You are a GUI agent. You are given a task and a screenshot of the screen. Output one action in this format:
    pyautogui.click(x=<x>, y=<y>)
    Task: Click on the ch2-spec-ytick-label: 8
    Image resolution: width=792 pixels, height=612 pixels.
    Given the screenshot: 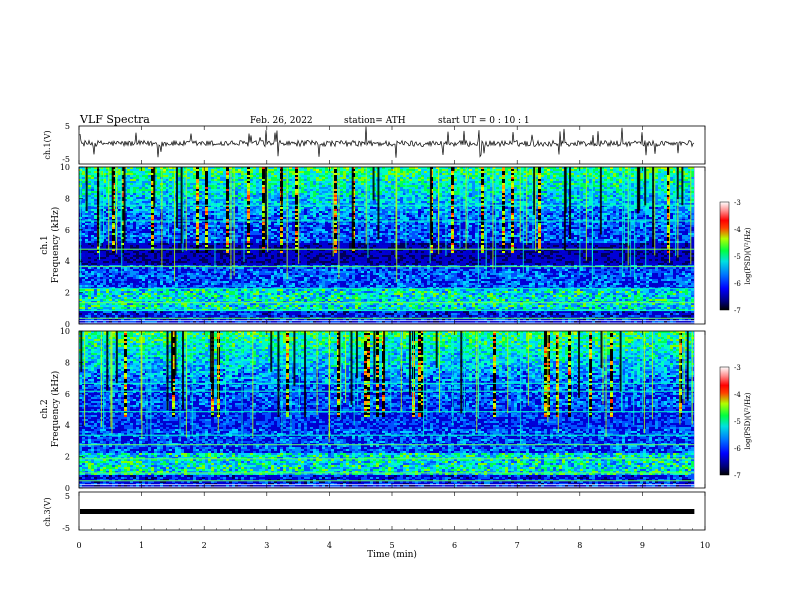 What is the action you would take?
    pyautogui.click(x=67, y=362)
    